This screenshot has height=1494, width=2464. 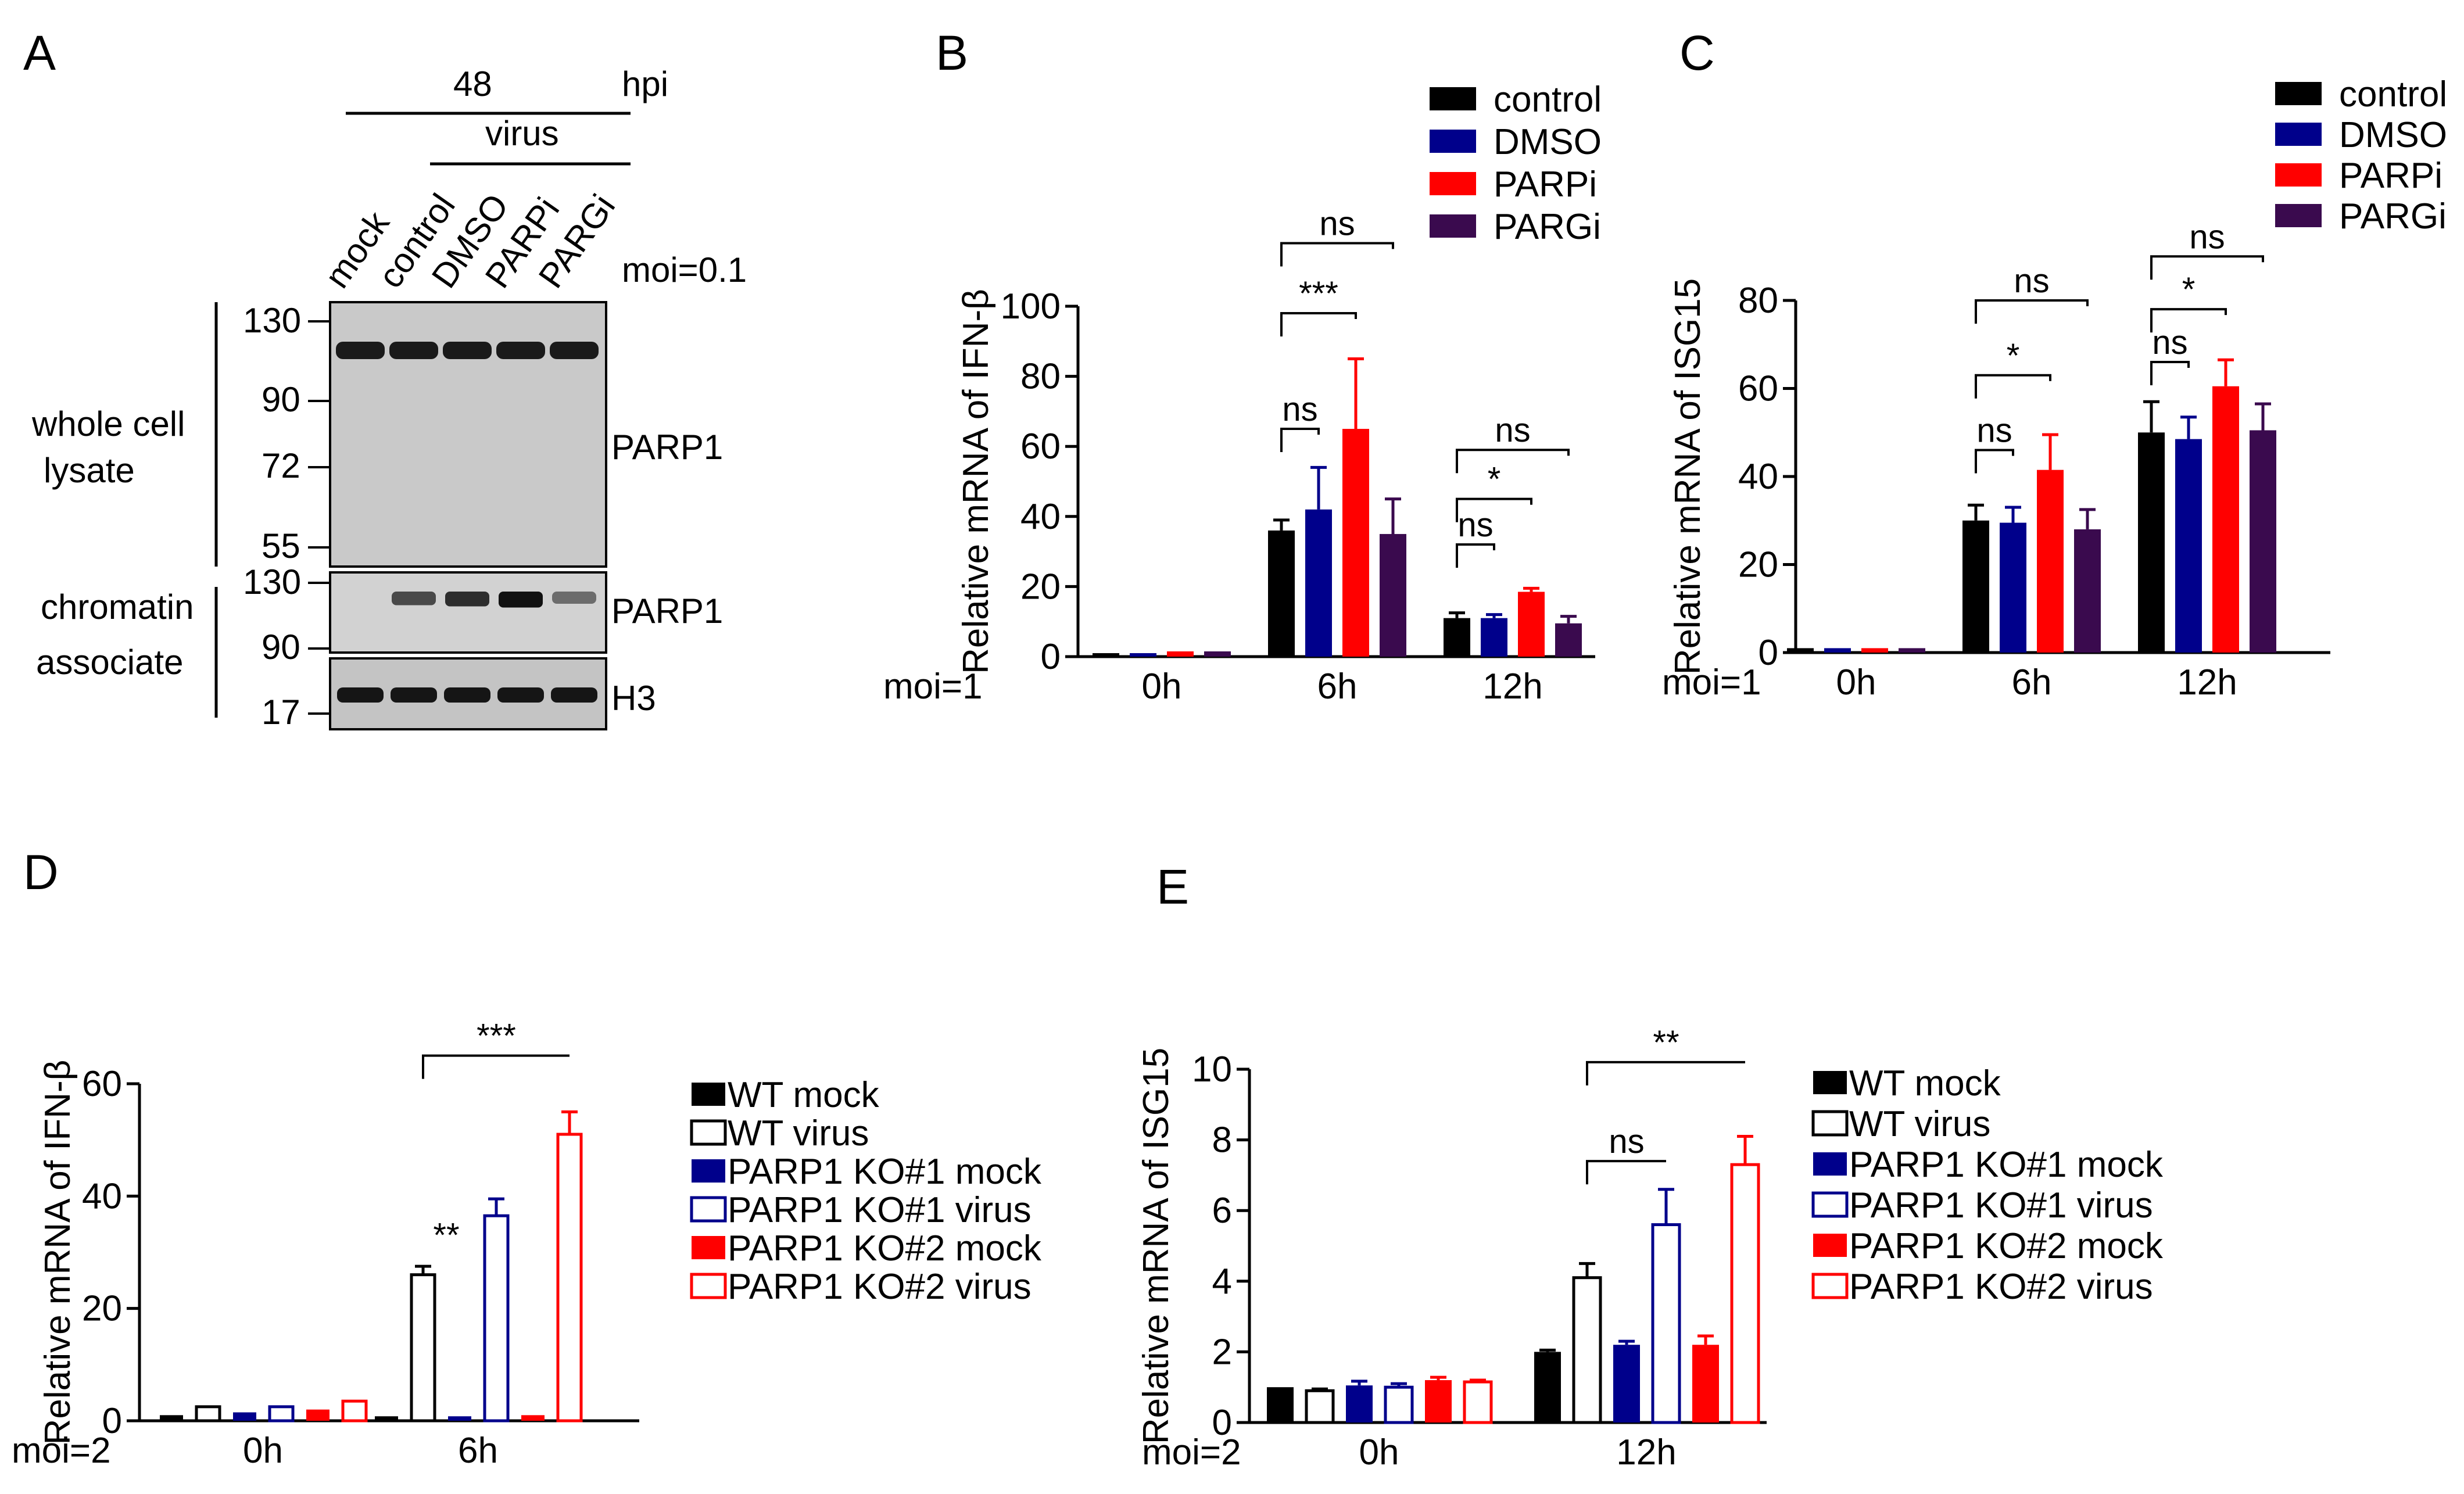 What do you see at coordinates (2006, 1246) in the screenshot?
I see `legend-label: PARP1 KO#2 mock` at bounding box center [2006, 1246].